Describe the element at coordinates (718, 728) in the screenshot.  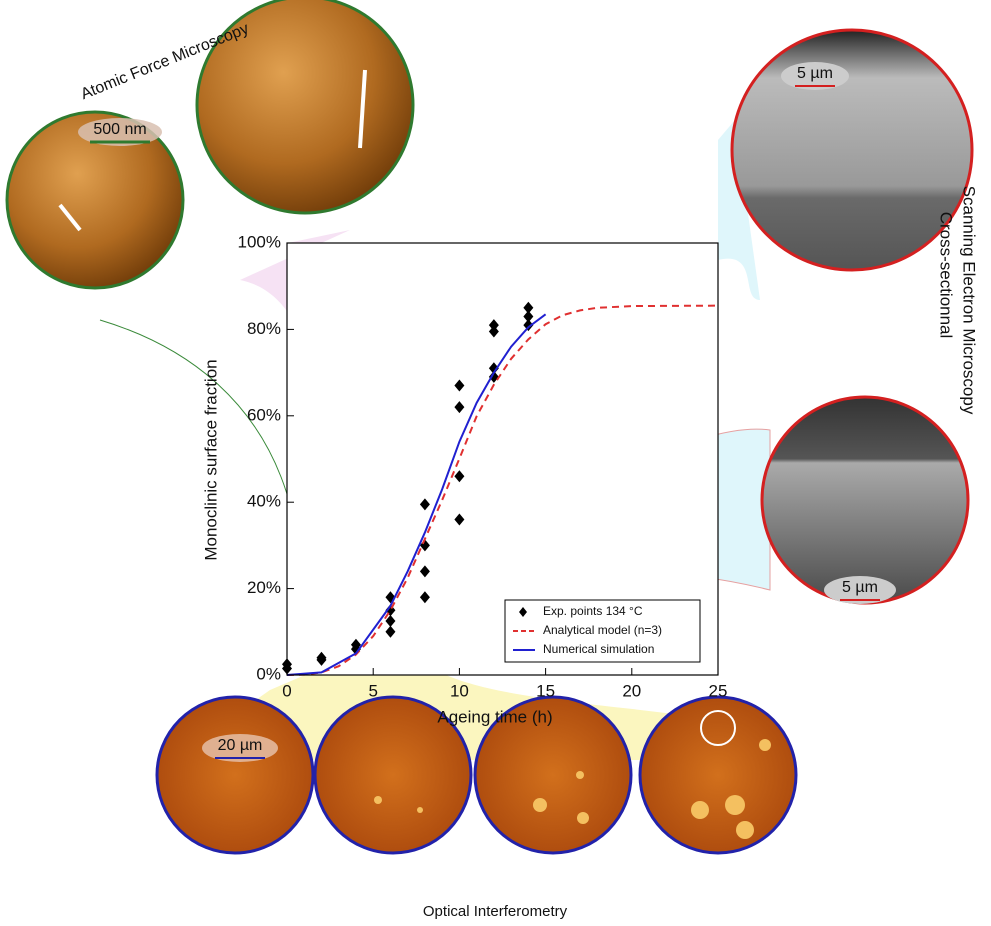
I see `highlight` at that location.